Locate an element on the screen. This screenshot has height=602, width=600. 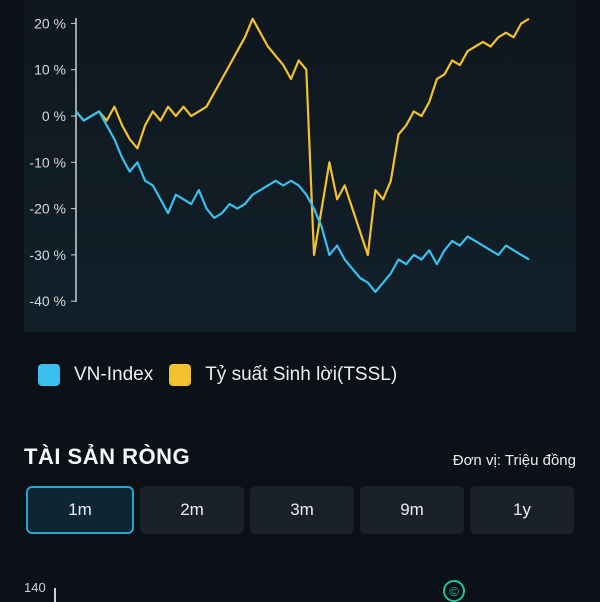
tab-3m: 3m is located at coordinates (302, 510).